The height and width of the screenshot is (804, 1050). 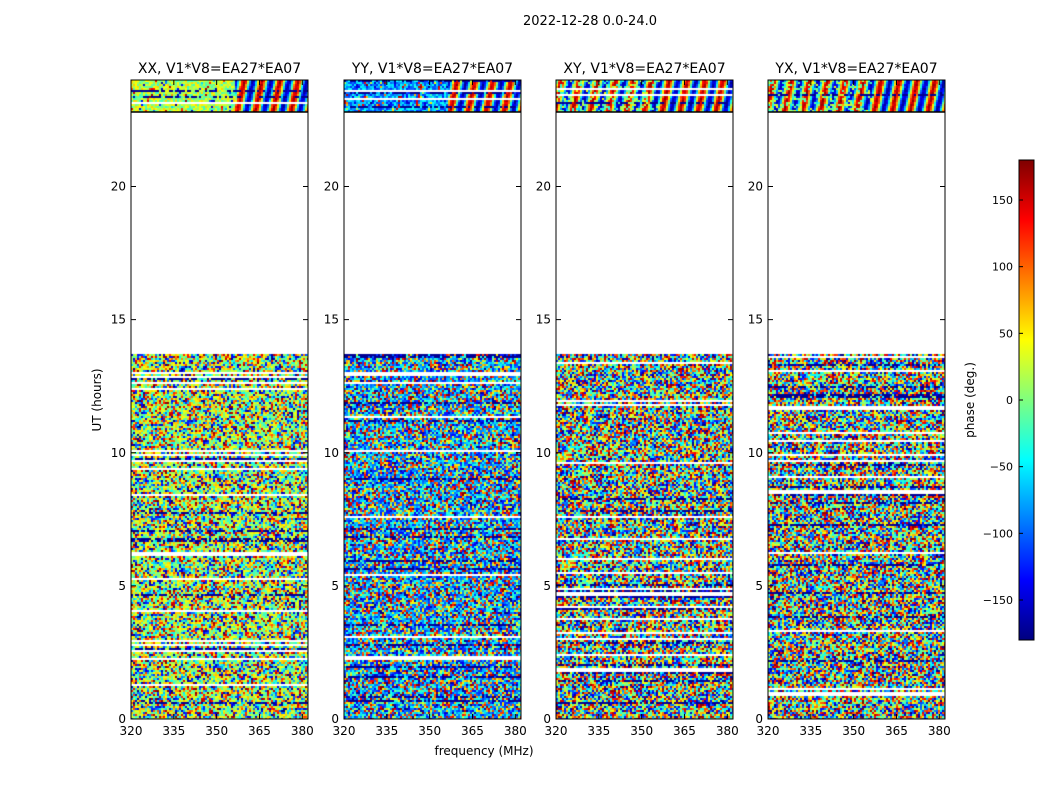 I want to click on panel-title: YY, V1*V8=EA27*EA07, so click(x=432, y=69).